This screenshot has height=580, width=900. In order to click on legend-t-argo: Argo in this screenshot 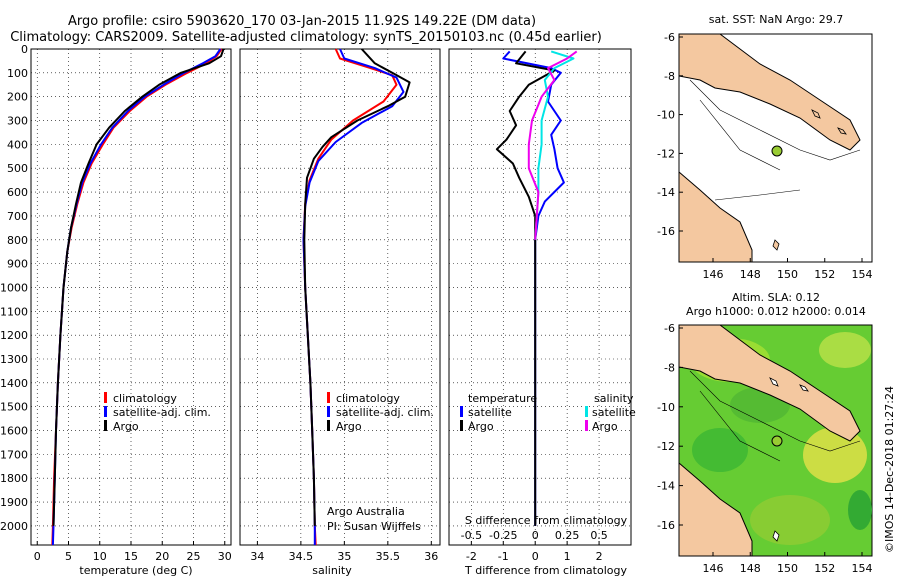, I will do `click(481, 426)`.